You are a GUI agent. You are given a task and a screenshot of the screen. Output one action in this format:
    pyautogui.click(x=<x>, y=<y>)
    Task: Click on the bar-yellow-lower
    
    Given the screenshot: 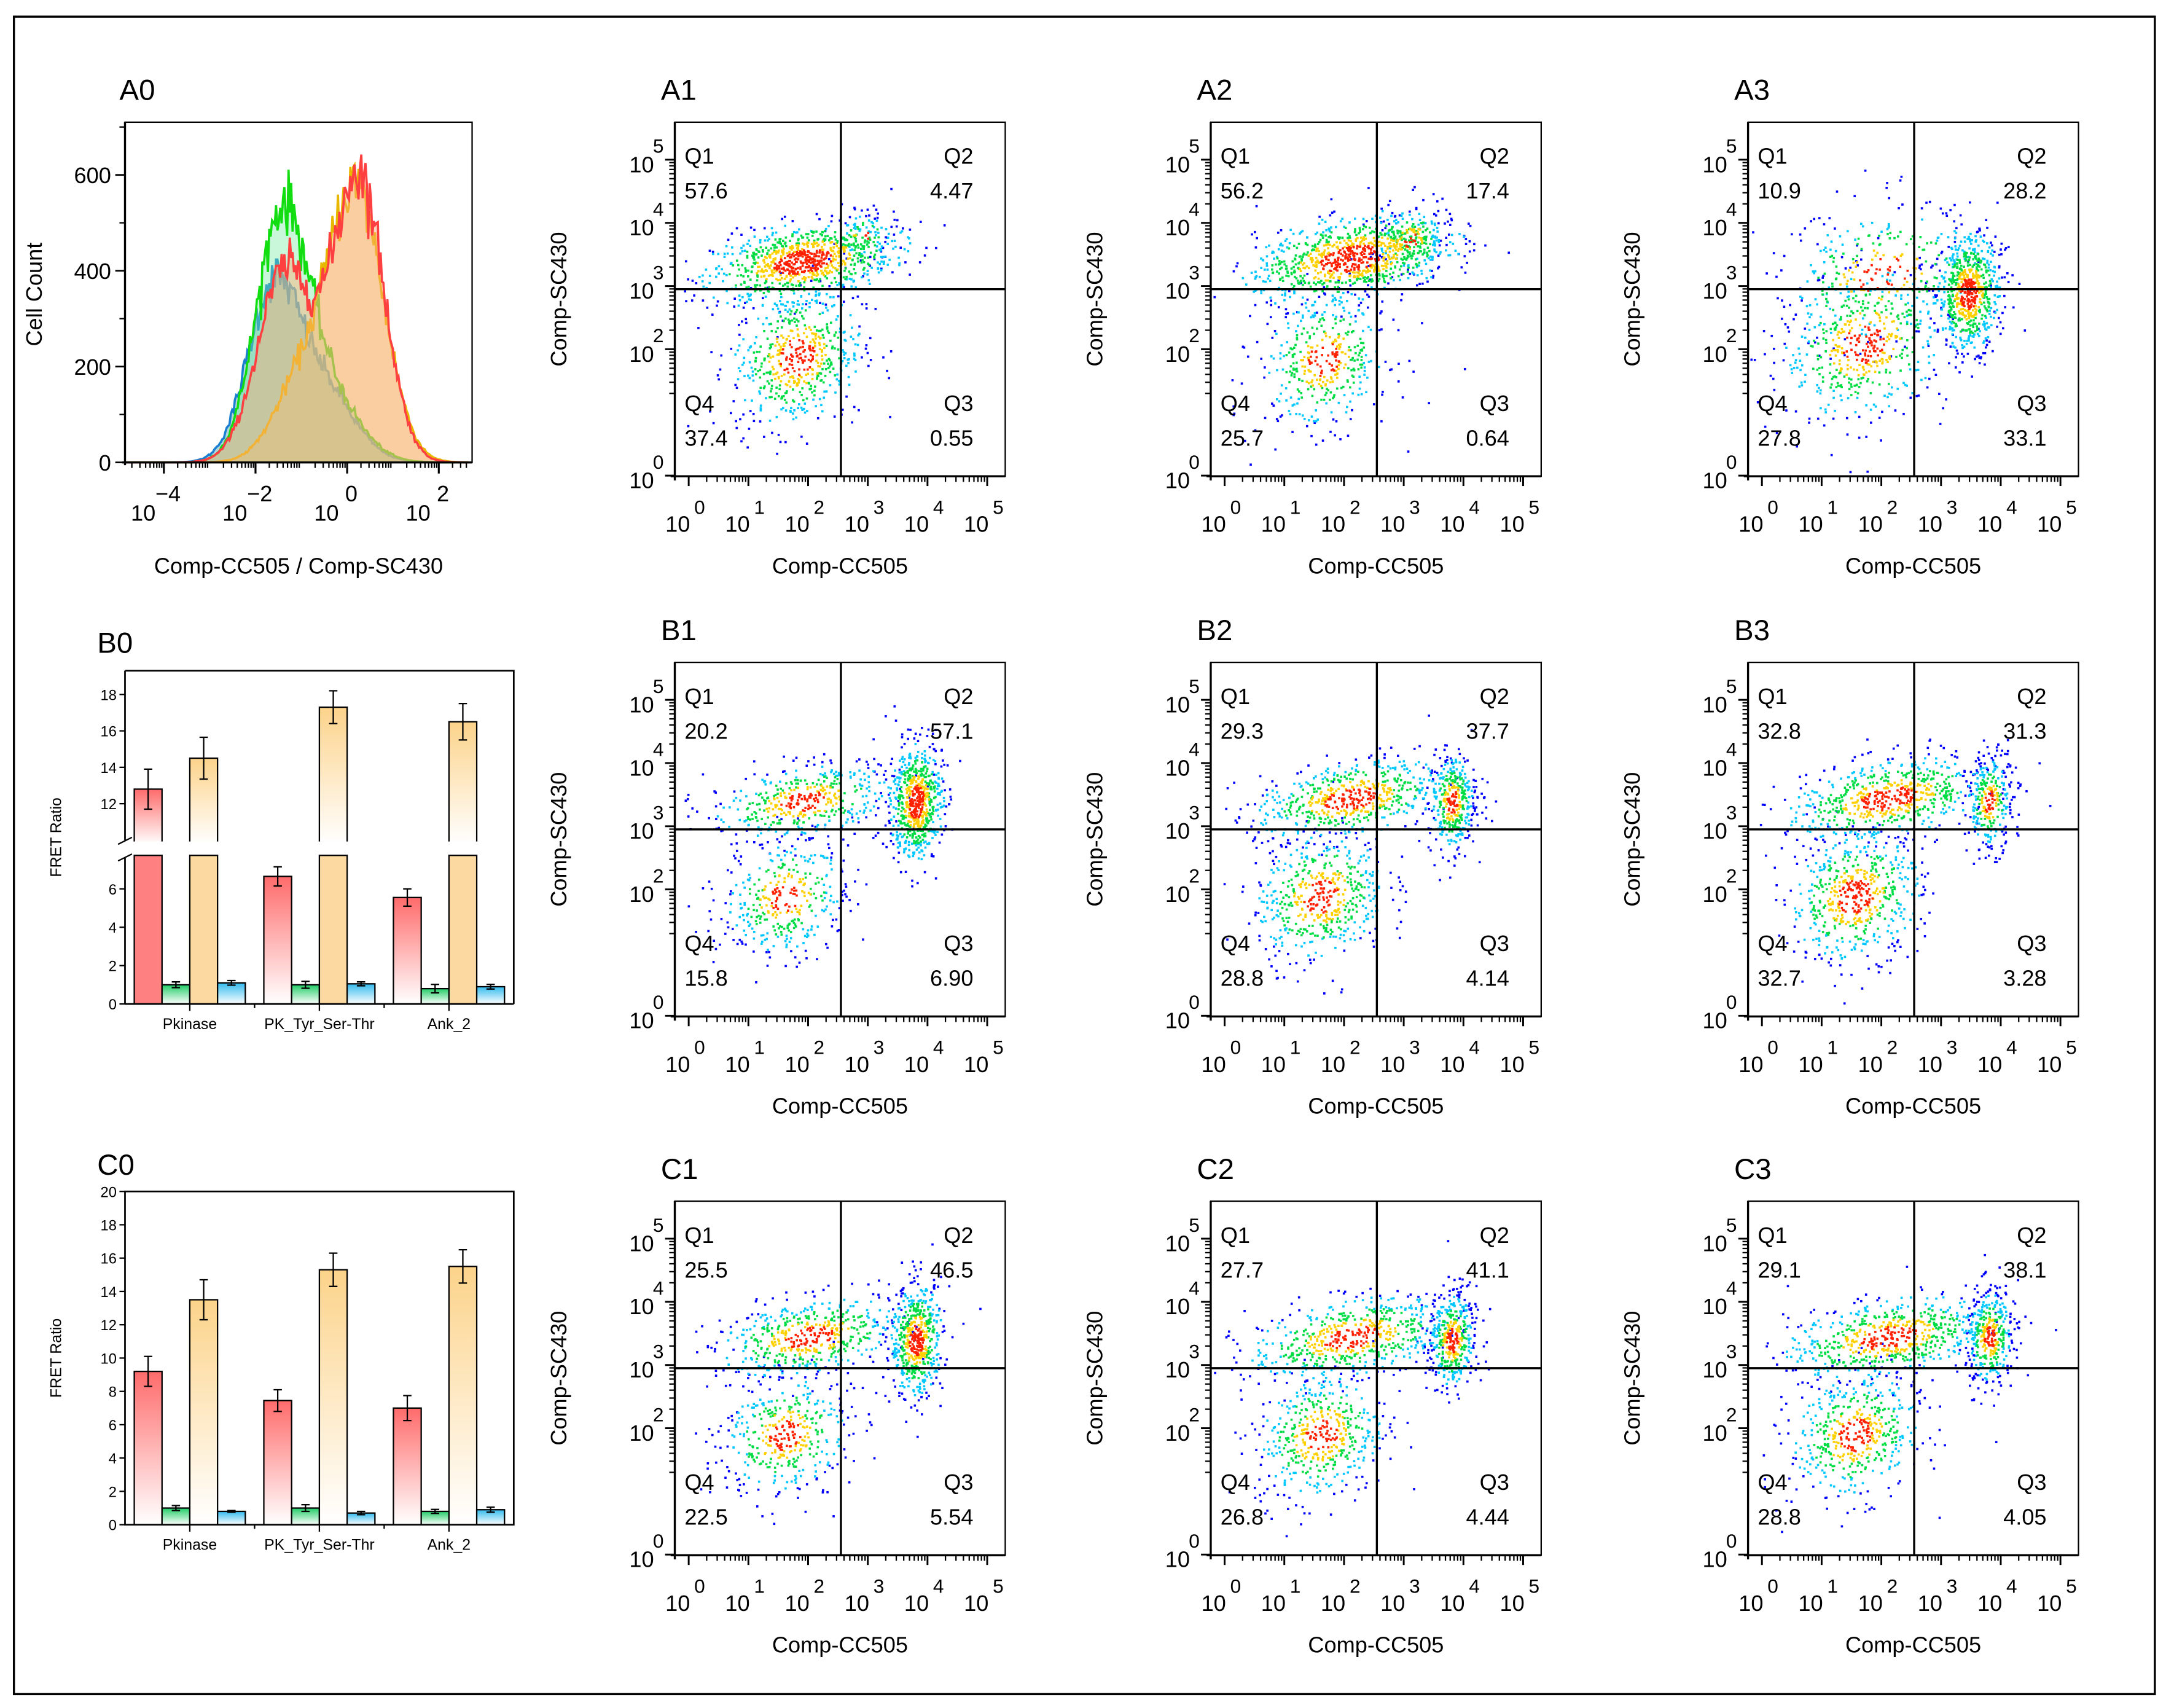 What is the action you would take?
    pyautogui.click(x=463, y=930)
    